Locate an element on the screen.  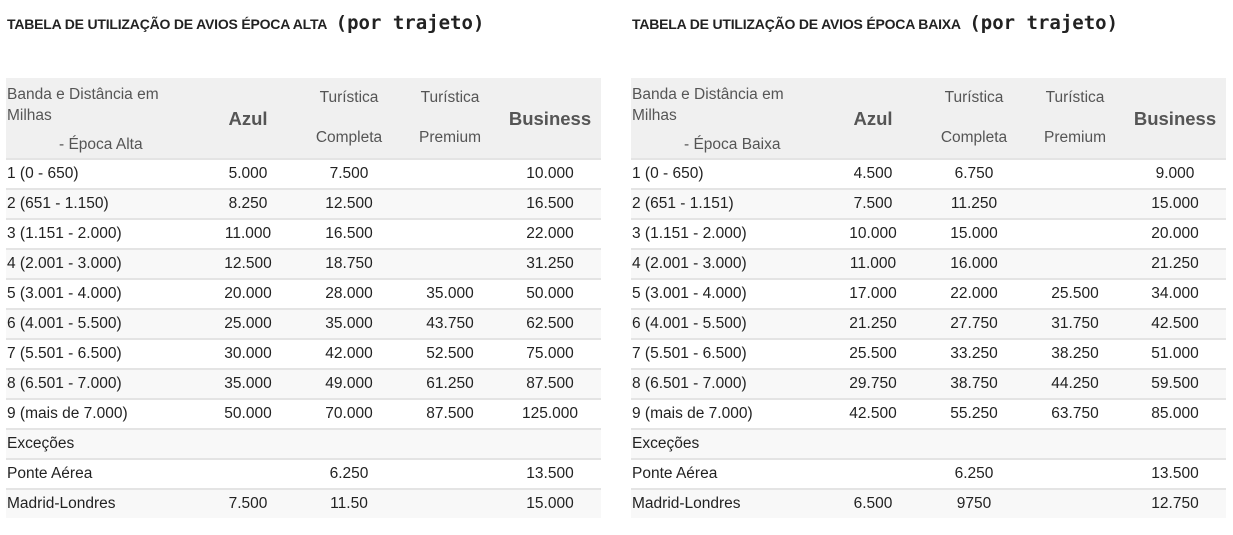
cell-business: 21.250 is located at coordinates (1175, 263).